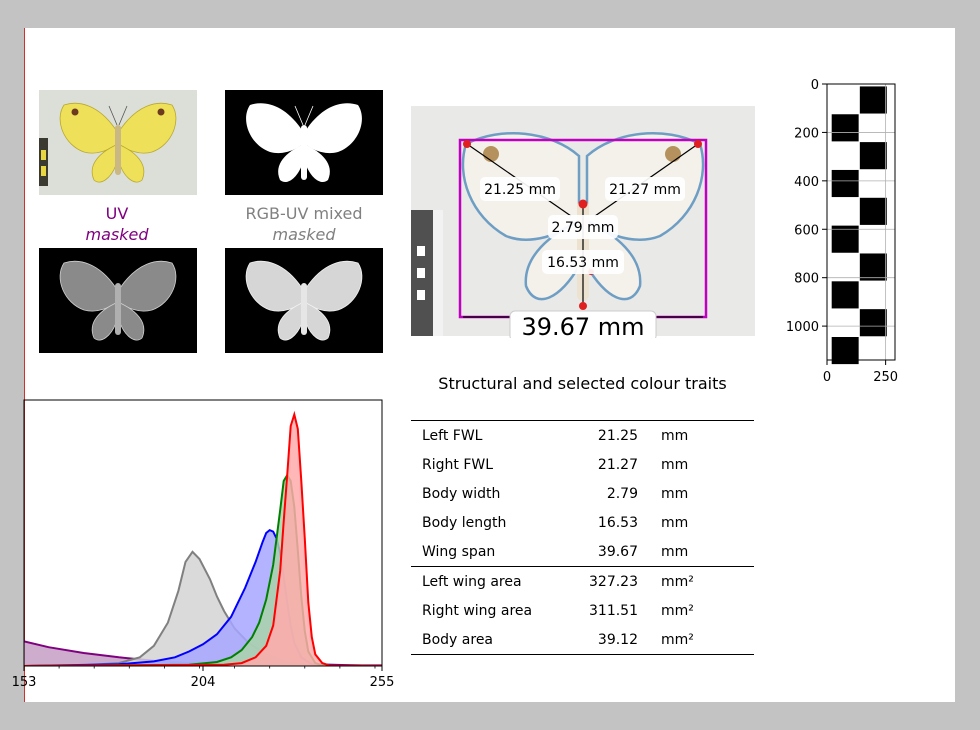 This screenshot has height=730, width=980. I want to click on mask-image, so click(304, 142).